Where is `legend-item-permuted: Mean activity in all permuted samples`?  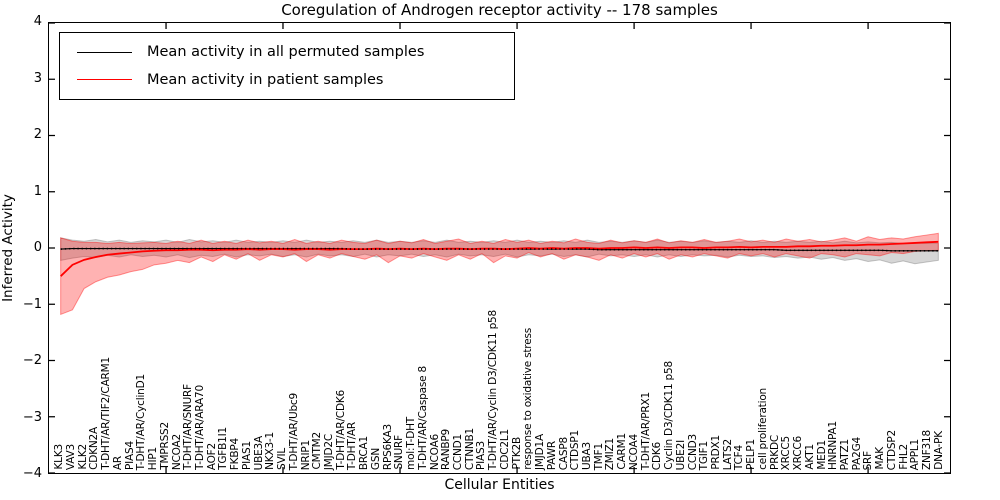
legend-item-permuted: Mean activity in all permuted samples is located at coordinates (295, 52).